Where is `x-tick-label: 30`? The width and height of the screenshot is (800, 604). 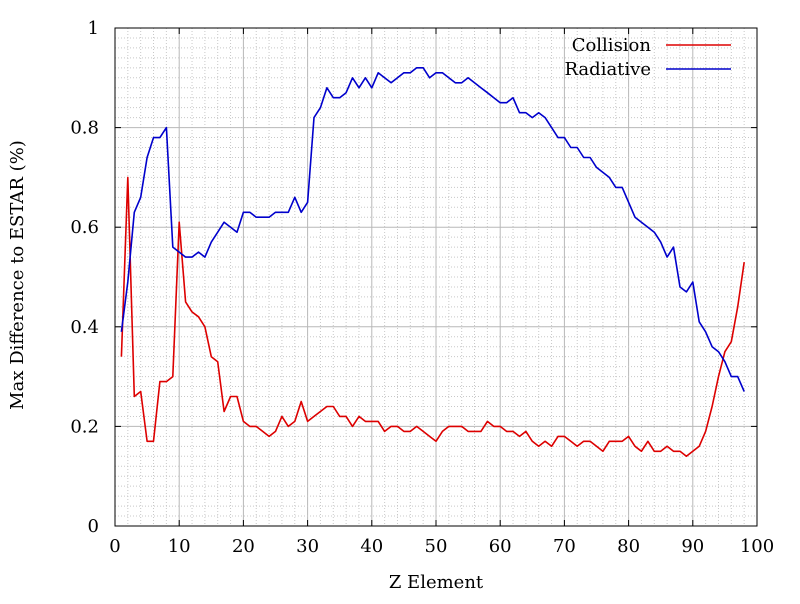
x-tick-label: 30 is located at coordinates (307, 546).